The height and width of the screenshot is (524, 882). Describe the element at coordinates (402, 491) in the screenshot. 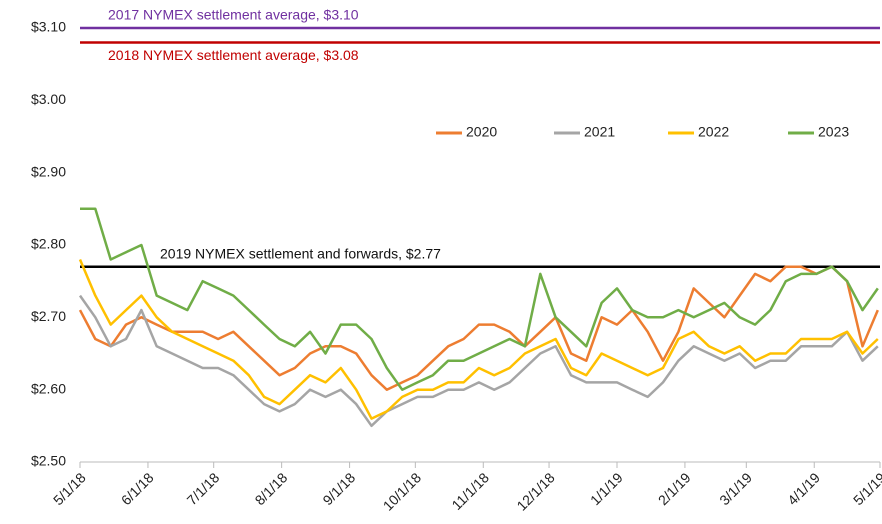

I see `x-tick-label: 10/1/18` at that location.